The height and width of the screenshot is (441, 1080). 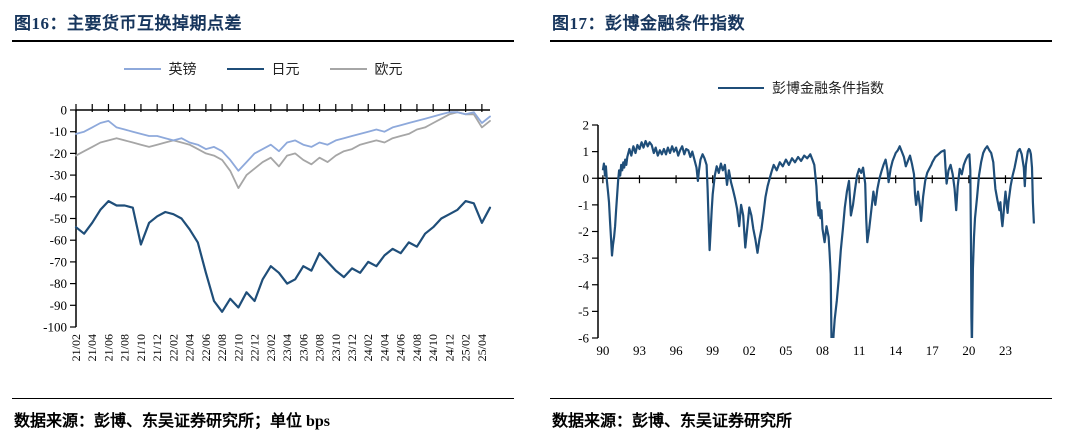 I want to click on svg-text: -10, so click(x=58, y=131).